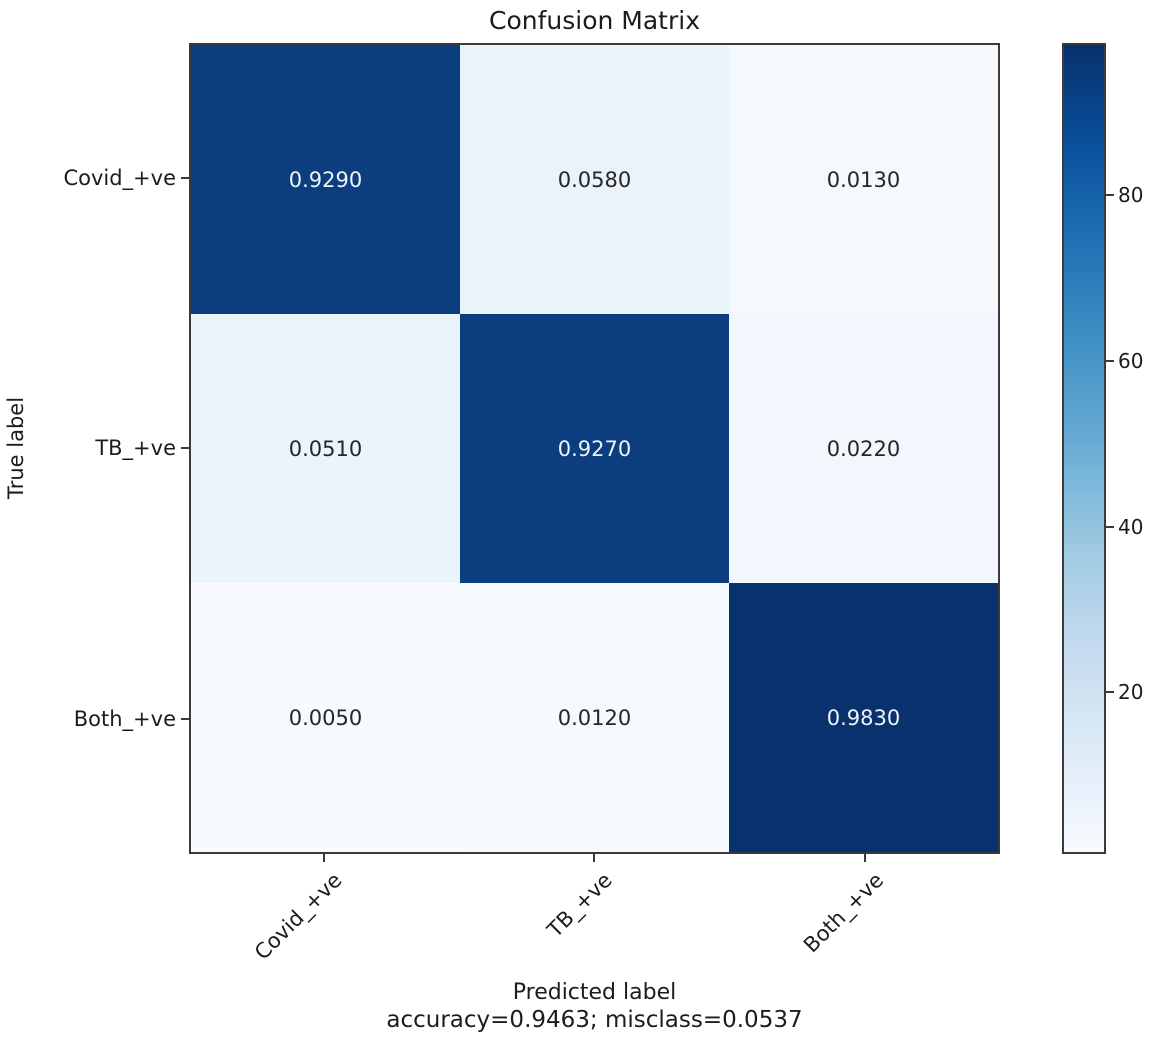 Image resolution: width=1155 pixels, height=1045 pixels. I want to click on colorbar-gradient, so click(1084, 448).